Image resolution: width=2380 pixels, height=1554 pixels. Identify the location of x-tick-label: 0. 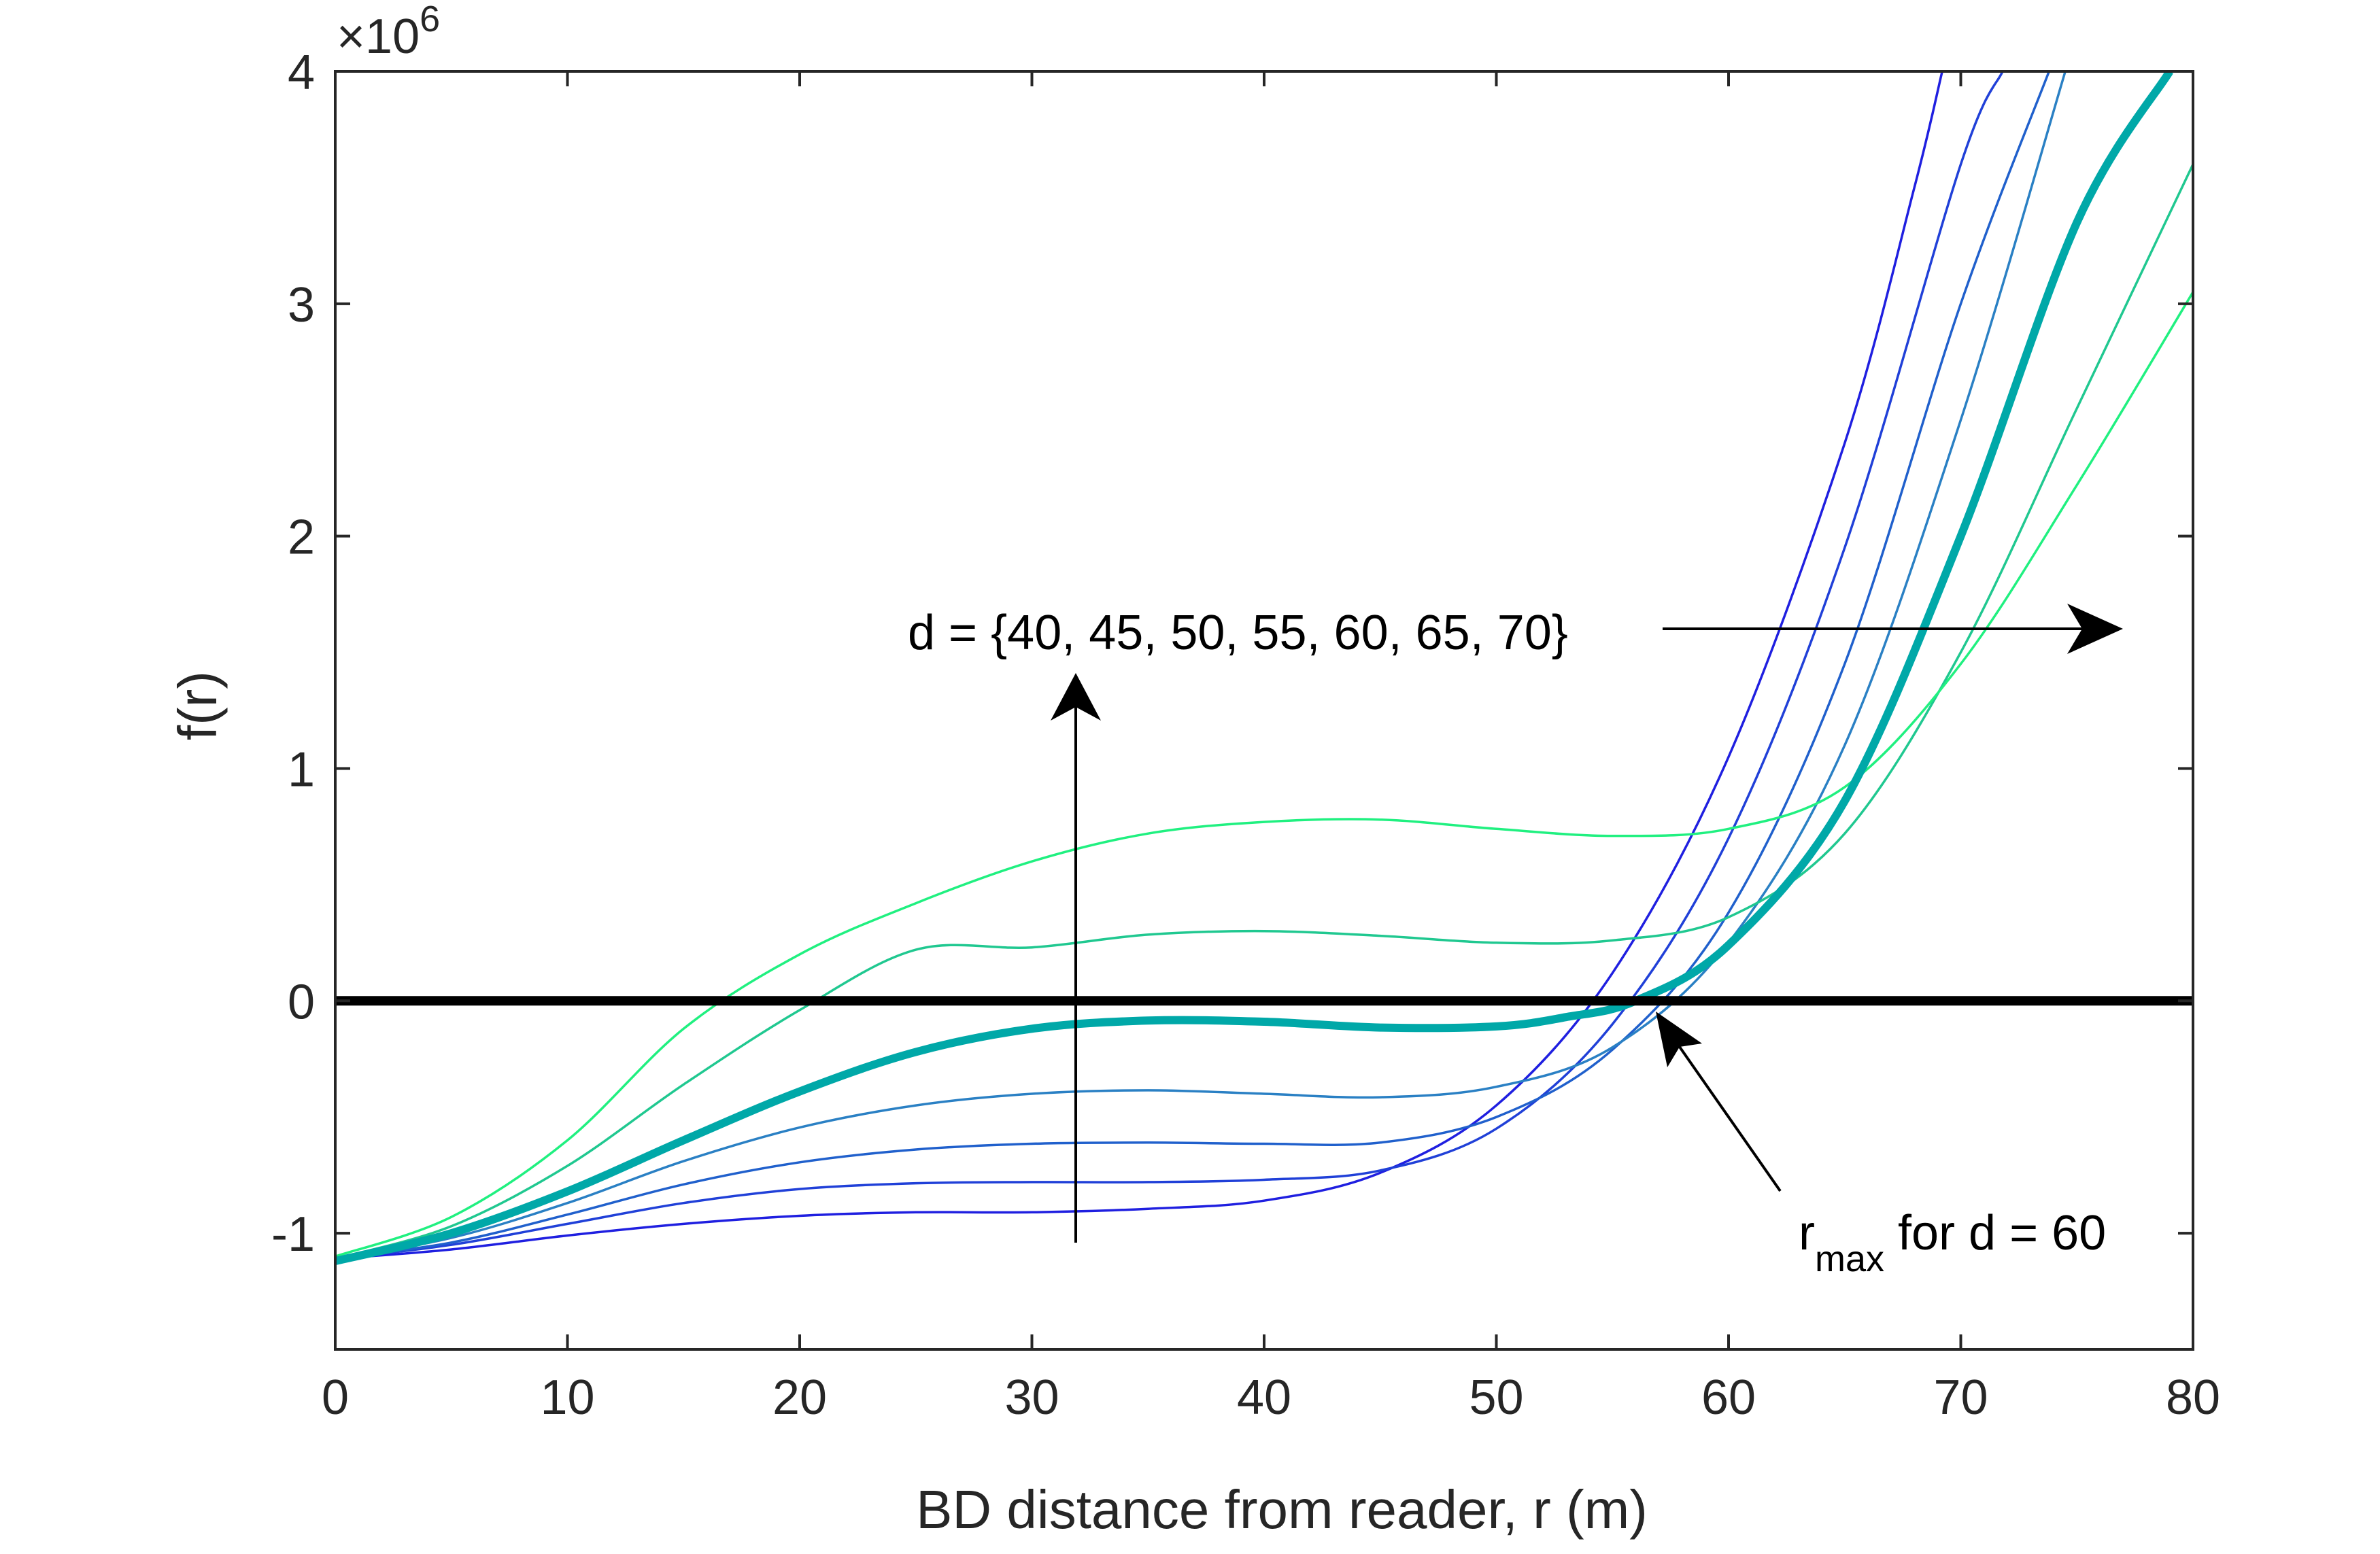
(336, 1397).